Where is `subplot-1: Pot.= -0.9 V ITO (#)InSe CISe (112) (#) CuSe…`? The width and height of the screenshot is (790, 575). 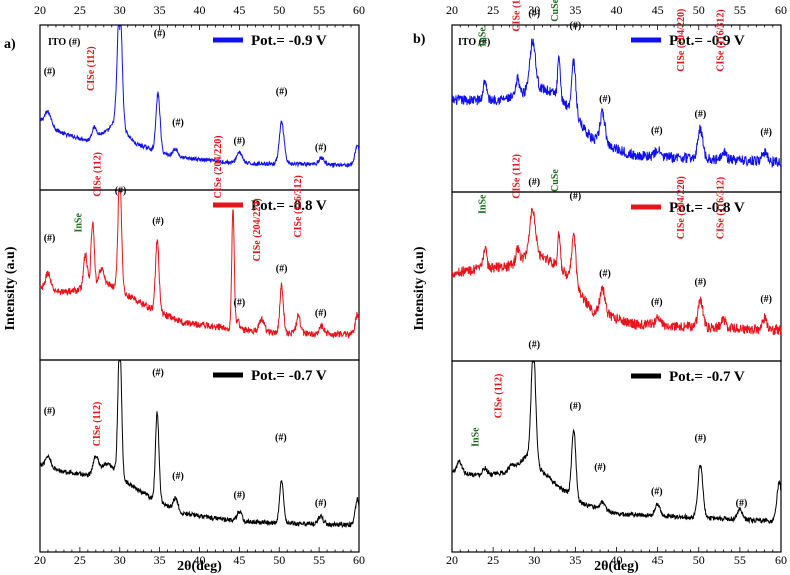 subplot-1: Pot.= -0.9 V ITO (#)InSe CISe (112) (#) CuSe… is located at coordinates (616, 96).